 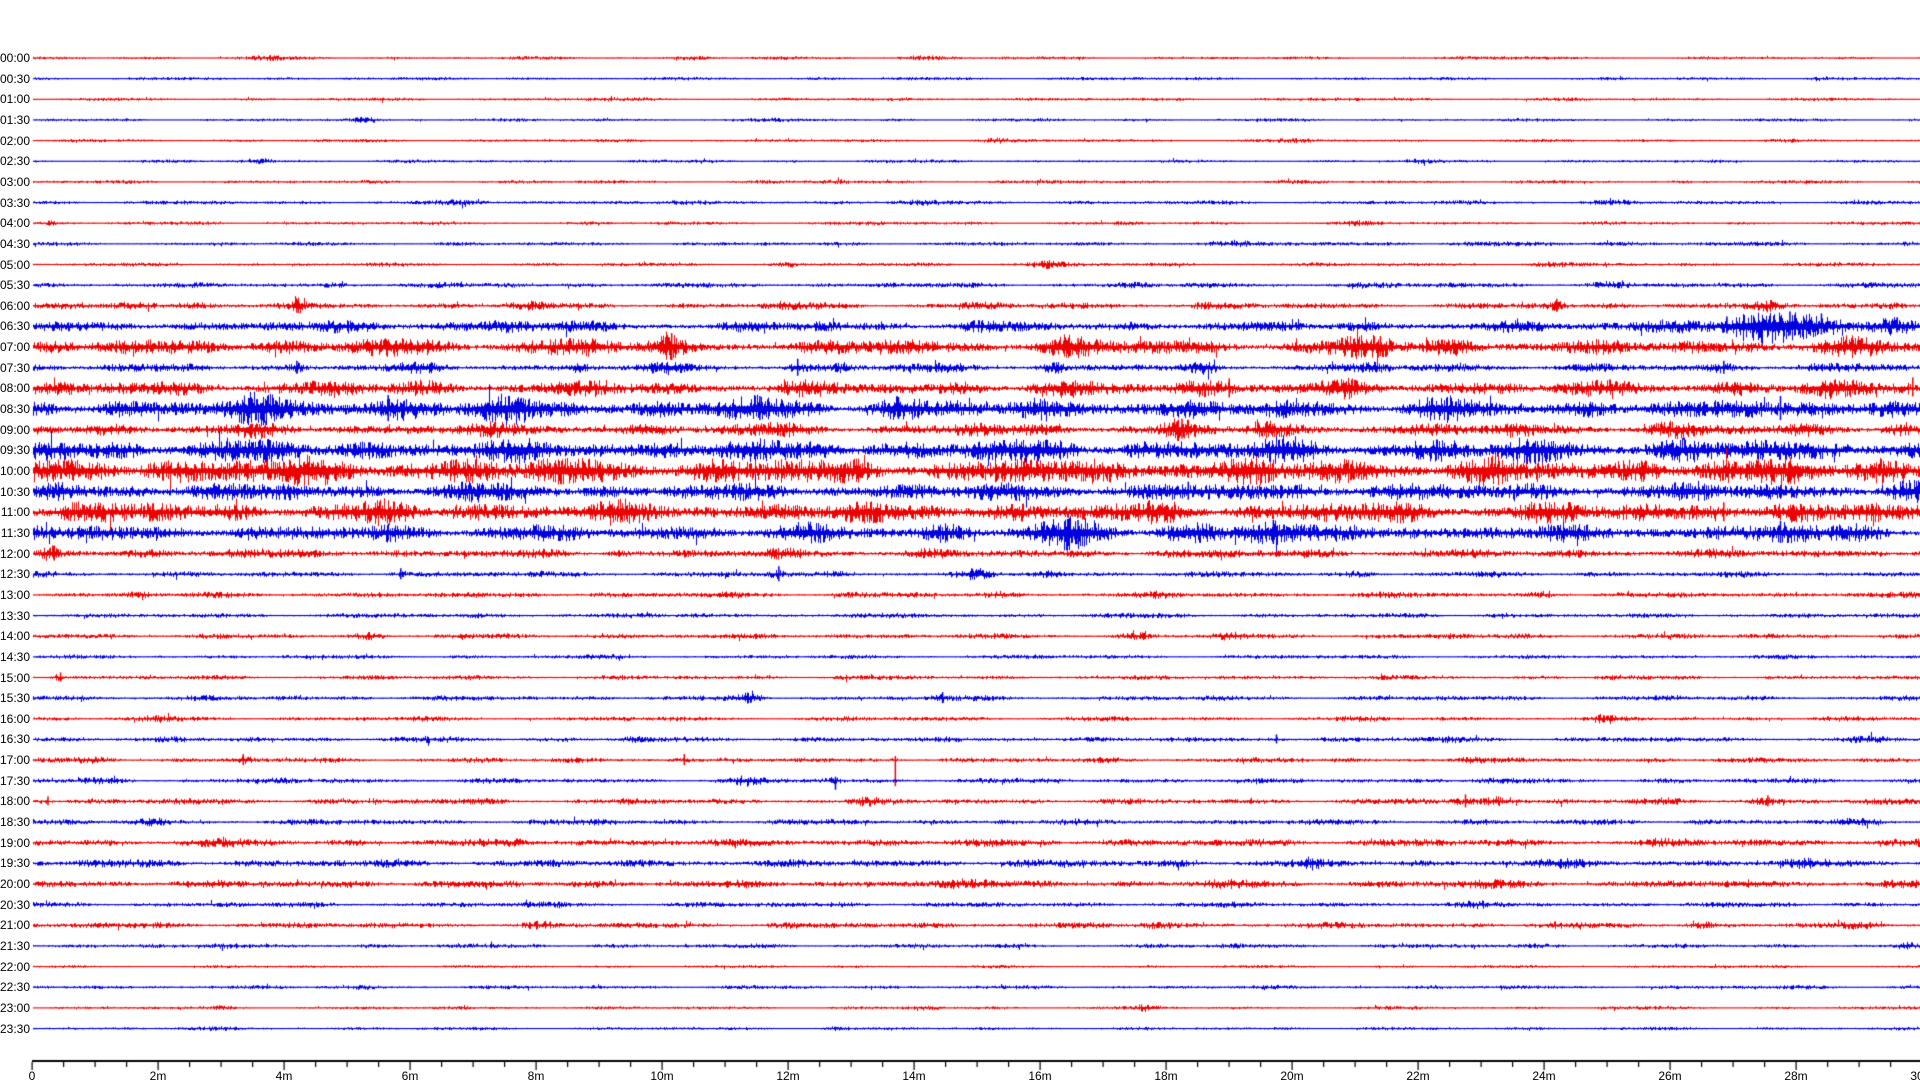 What do you see at coordinates (15, 161) in the screenshot?
I see `trace-row-label: 02:30` at bounding box center [15, 161].